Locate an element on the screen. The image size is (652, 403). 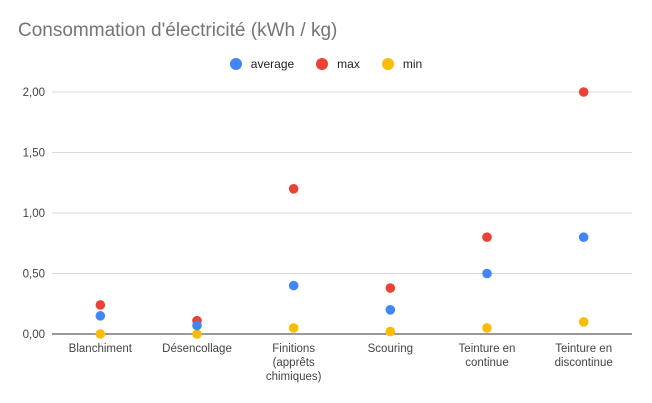
y-tick-label: 1,00 is located at coordinates (34, 214).